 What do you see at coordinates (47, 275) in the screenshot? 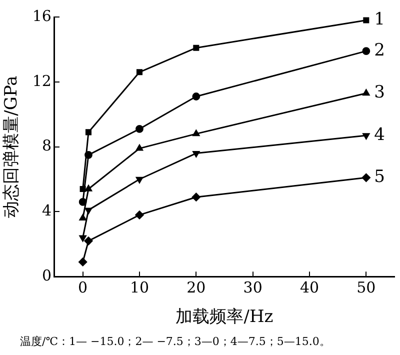
I see `y-tick-label: 0` at bounding box center [47, 275].